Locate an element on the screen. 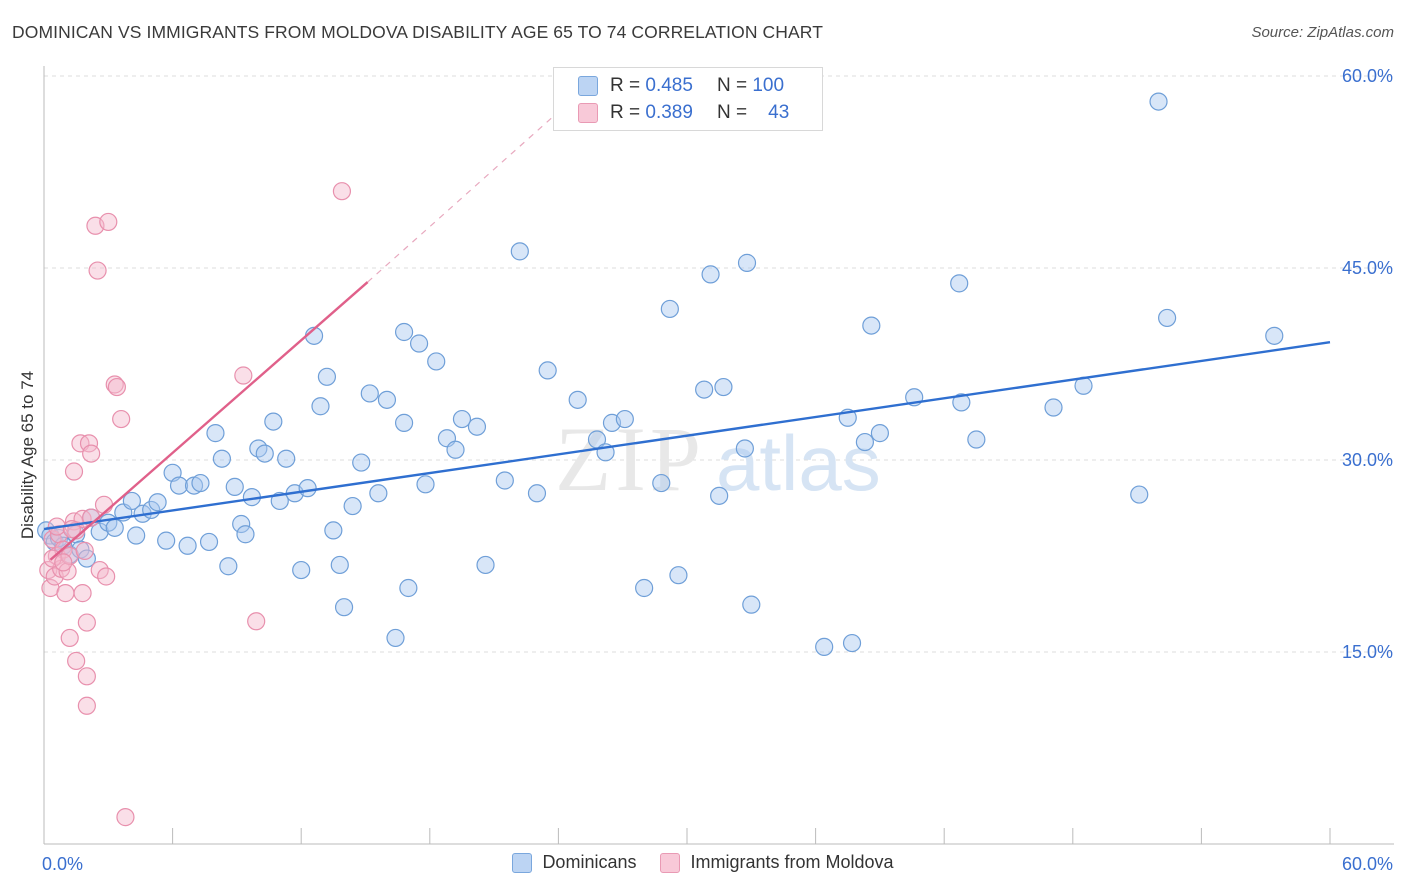 This screenshot has height=892, width=1406. legend-item-dominicans: Dominicans is located at coordinates (574, 862).